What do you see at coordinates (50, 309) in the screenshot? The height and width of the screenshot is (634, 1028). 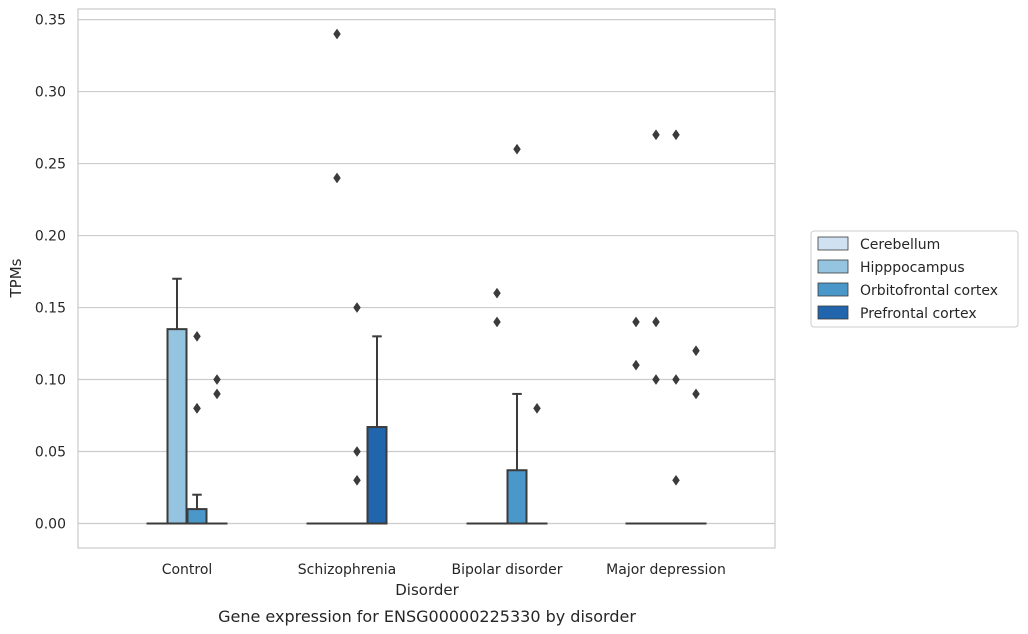 I see `y-tick-label: 0.15` at bounding box center [50, 309].